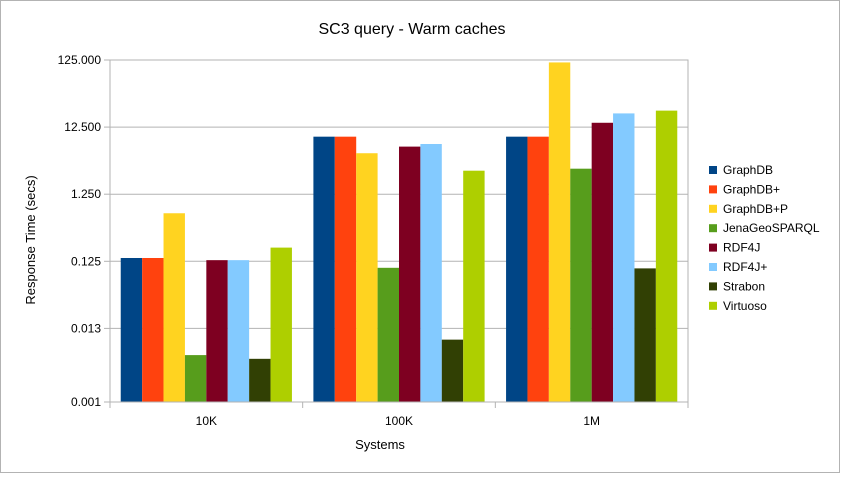  What do you see at coordinates (748, 170) in the screenshot?
I see `legend-label: GraphDB` at bounding box center [748, 170].